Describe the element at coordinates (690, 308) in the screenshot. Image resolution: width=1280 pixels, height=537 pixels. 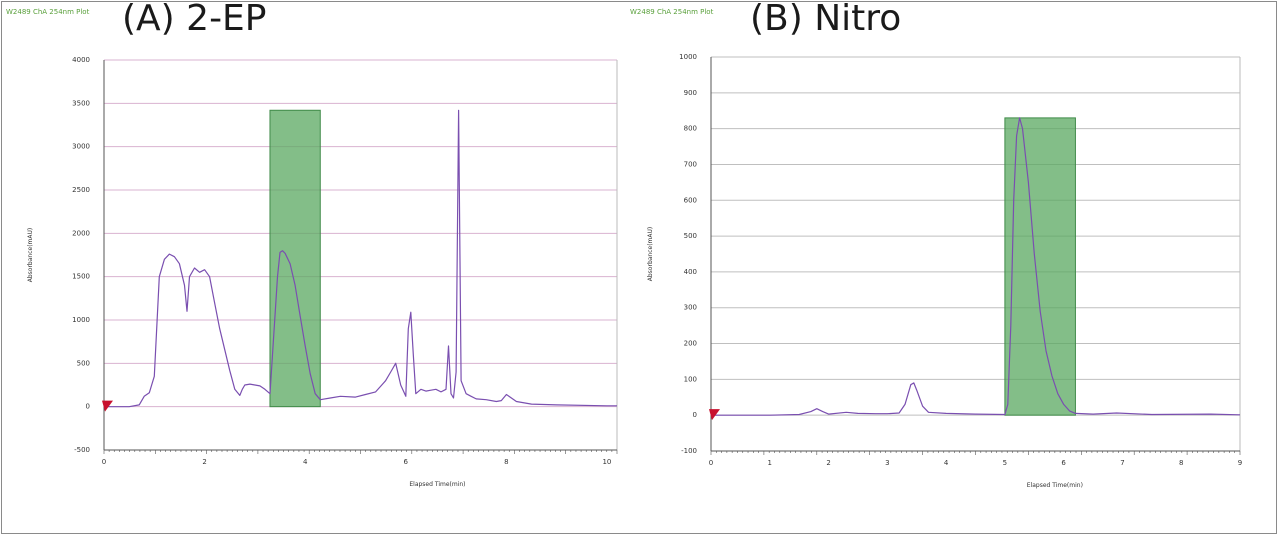
I see `y-tick-label: 300` at that location.